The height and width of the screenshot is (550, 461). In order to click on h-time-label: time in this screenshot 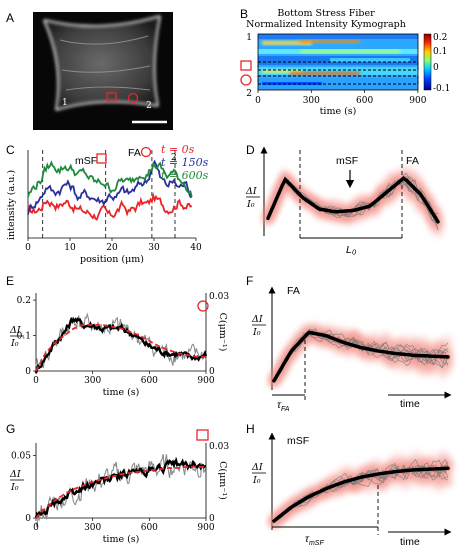, I will do `click(410, 542)`.